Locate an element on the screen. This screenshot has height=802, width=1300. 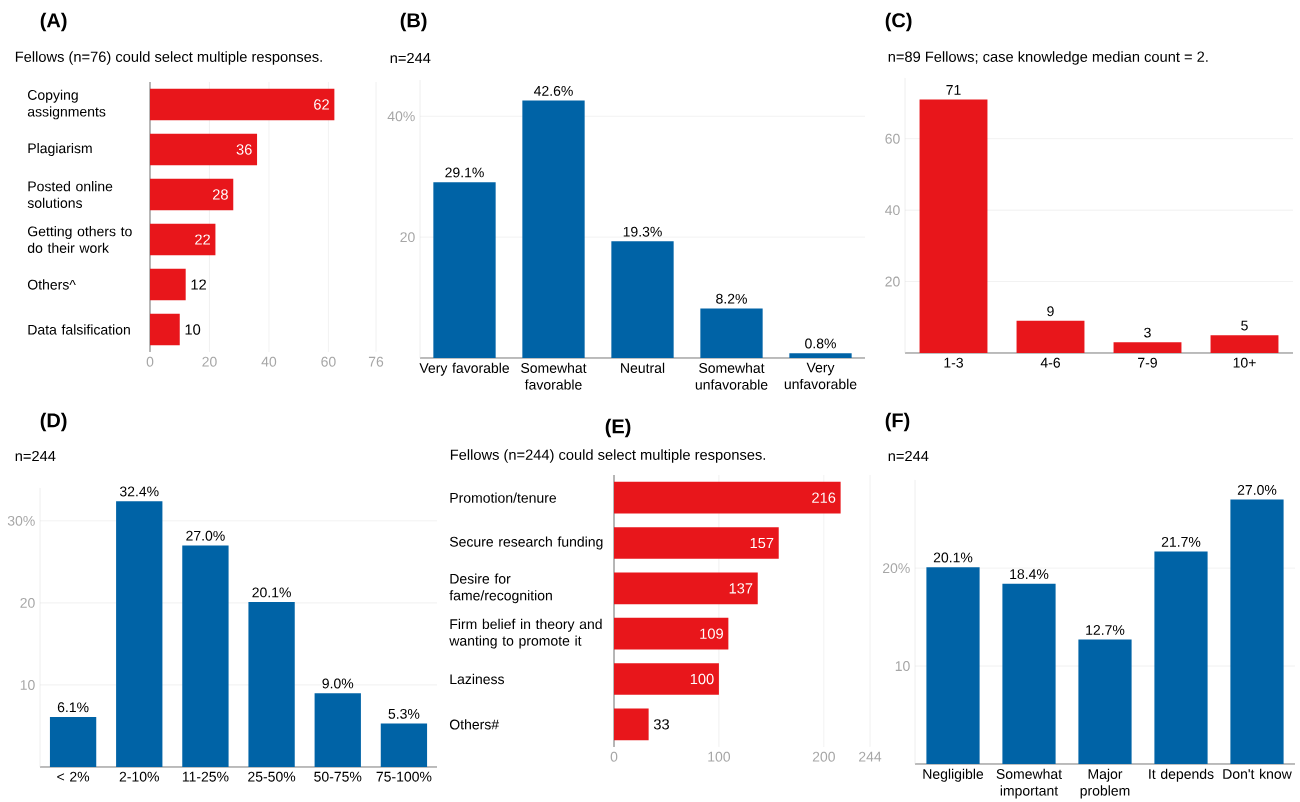
data-label: 62 is located at coordinates (321, 104).